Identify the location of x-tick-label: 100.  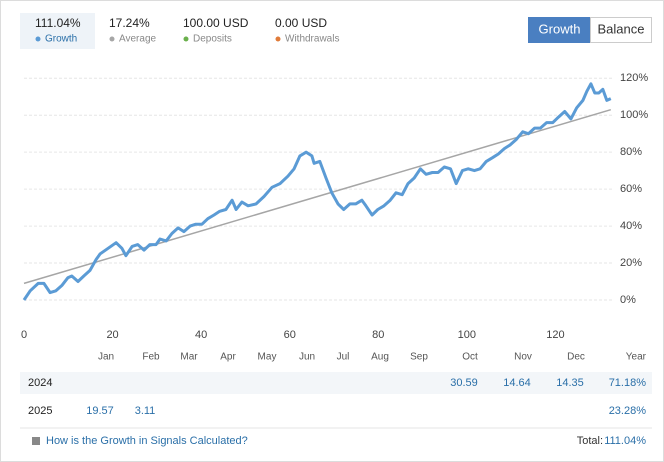
(467, 335).